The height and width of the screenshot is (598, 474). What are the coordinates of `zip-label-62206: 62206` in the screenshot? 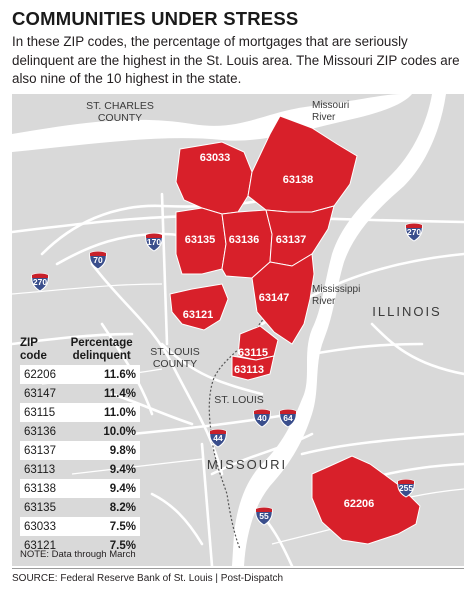 It's located at (359, 504).